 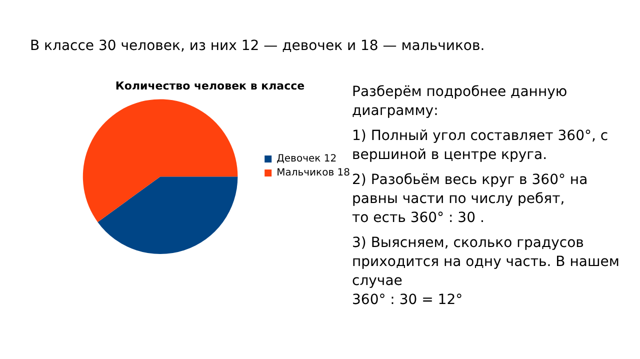 I want to click on text: 2) Разобьём весь круг в 360° на равны части по числу ребят, то есть 360° : 30 ., so click(x=470, y=199).